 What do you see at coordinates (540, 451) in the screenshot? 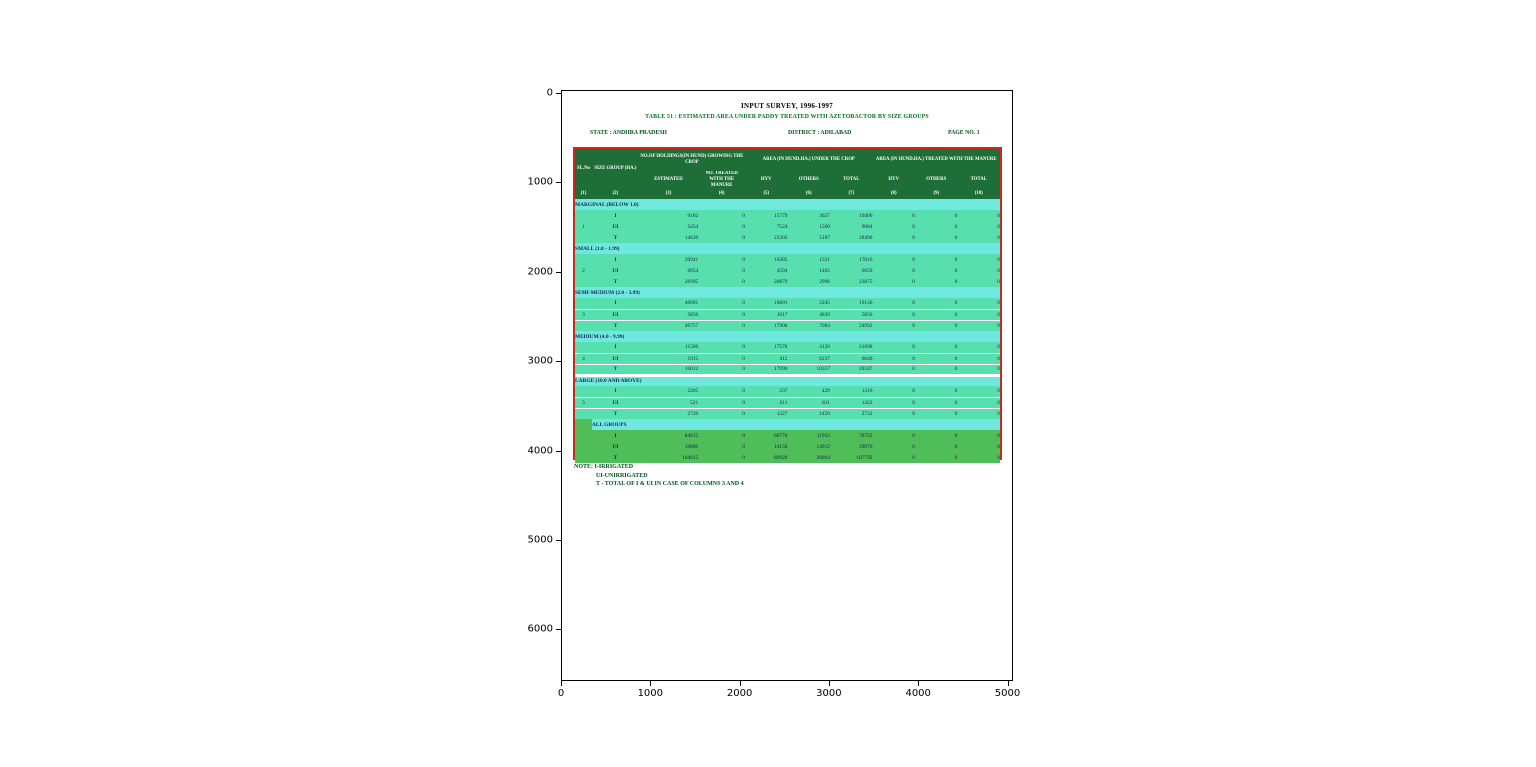
I see `y-tick-label: 4000` at bounding box center [540, 451].